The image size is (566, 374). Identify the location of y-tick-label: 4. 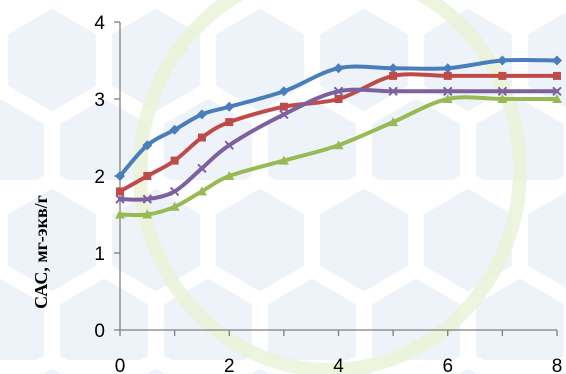
(99, 23).